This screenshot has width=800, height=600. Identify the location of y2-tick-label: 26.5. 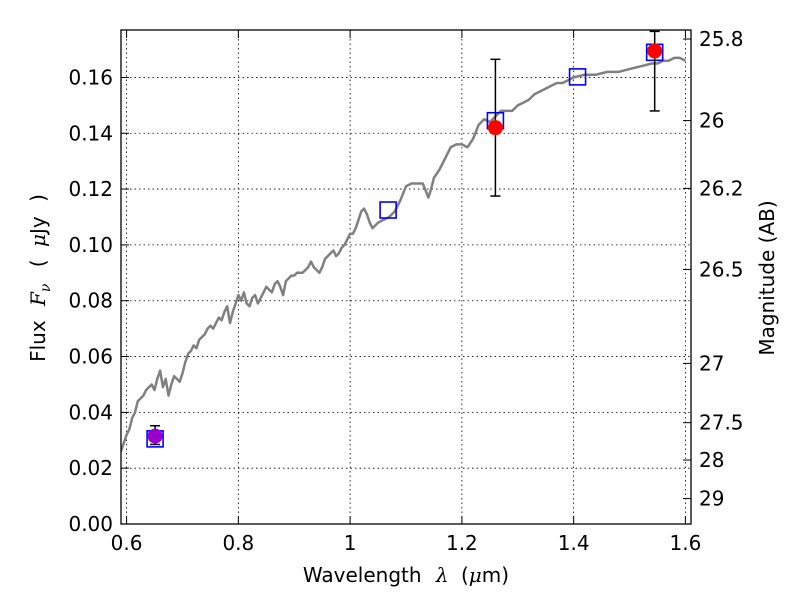
(721, 269).